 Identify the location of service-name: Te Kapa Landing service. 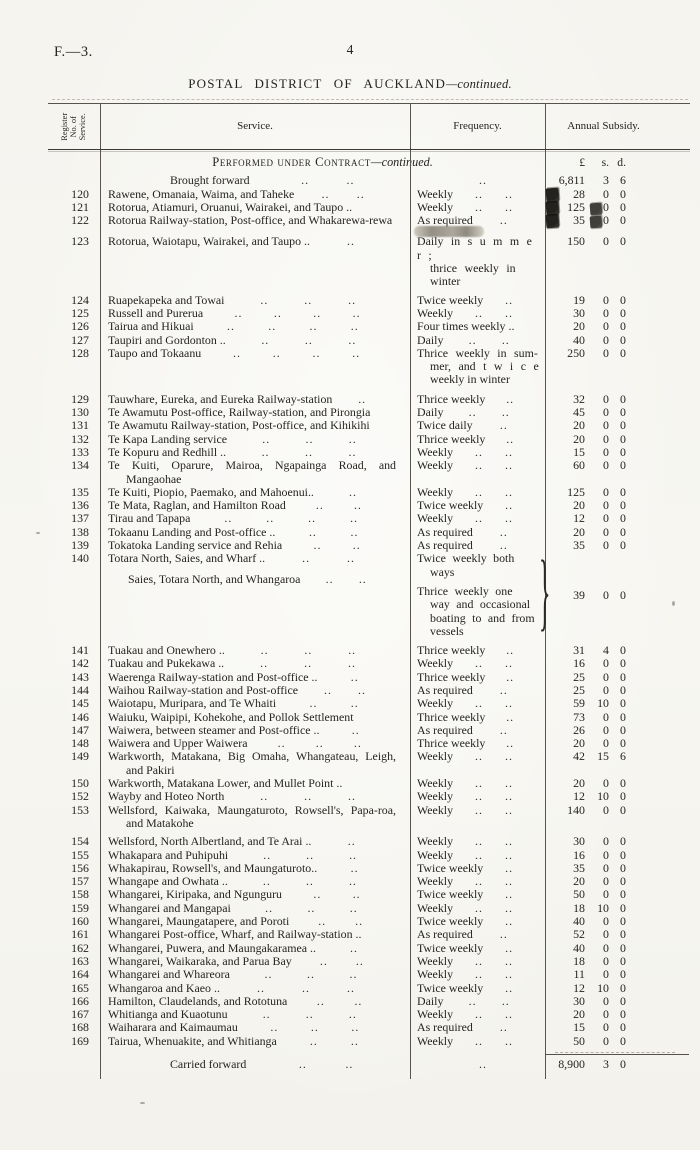
(168, 438).